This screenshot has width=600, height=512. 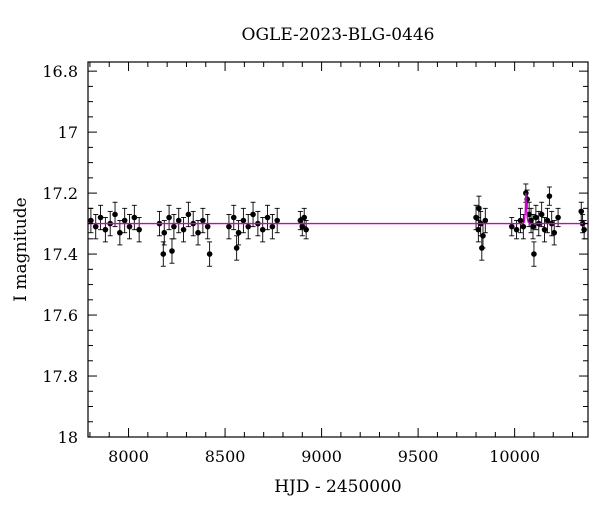 I want to click on x-tick-label: 9000, so click(x=321, y=456).